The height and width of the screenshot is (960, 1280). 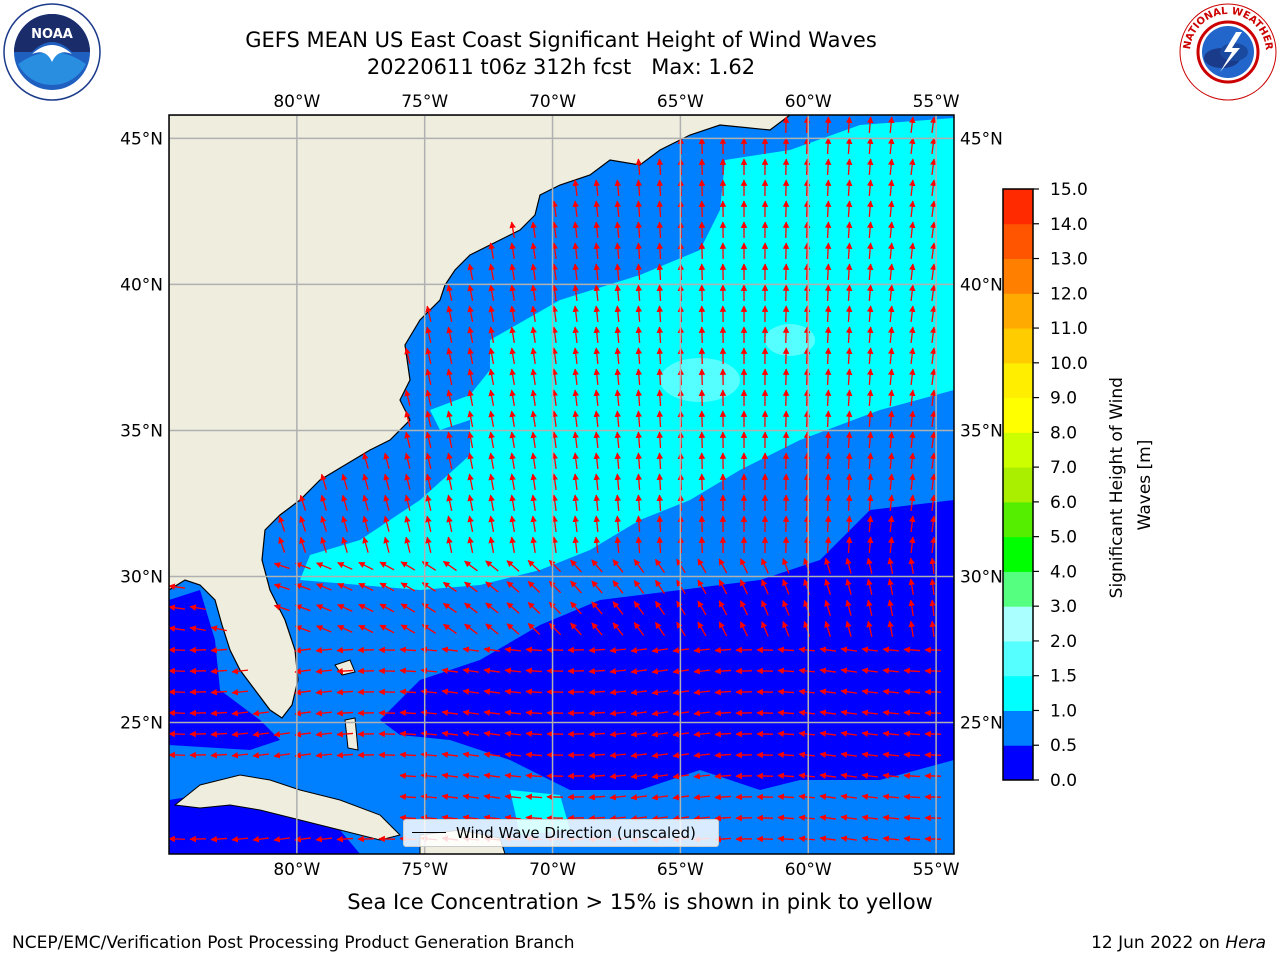 I want to click on lat-tick-label-right: 35°N, so click(x=981, y=431).